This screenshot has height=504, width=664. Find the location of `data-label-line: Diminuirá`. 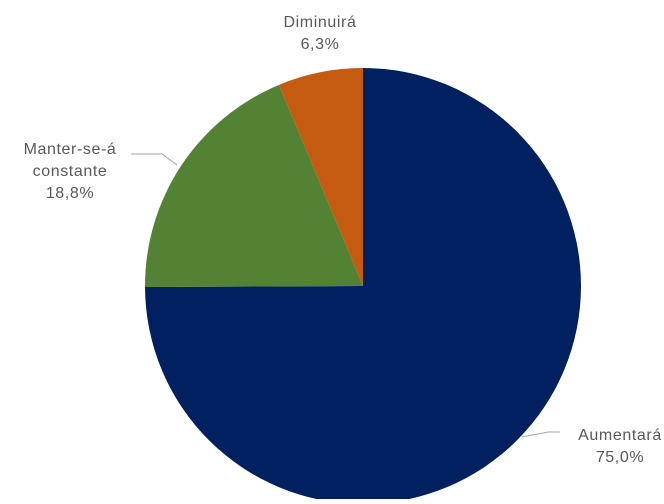

data-label-line: Diminuirá is located at coordinates (320, 22).